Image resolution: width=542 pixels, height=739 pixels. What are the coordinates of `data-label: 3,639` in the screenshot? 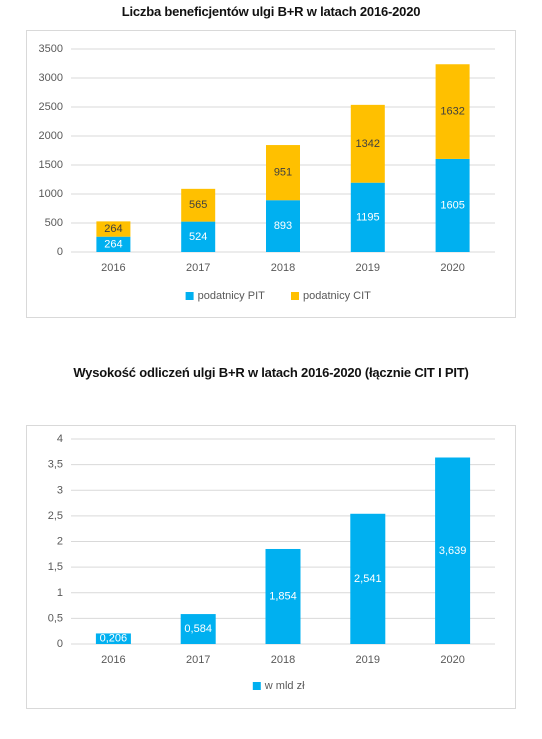 It's located at (453, 551).